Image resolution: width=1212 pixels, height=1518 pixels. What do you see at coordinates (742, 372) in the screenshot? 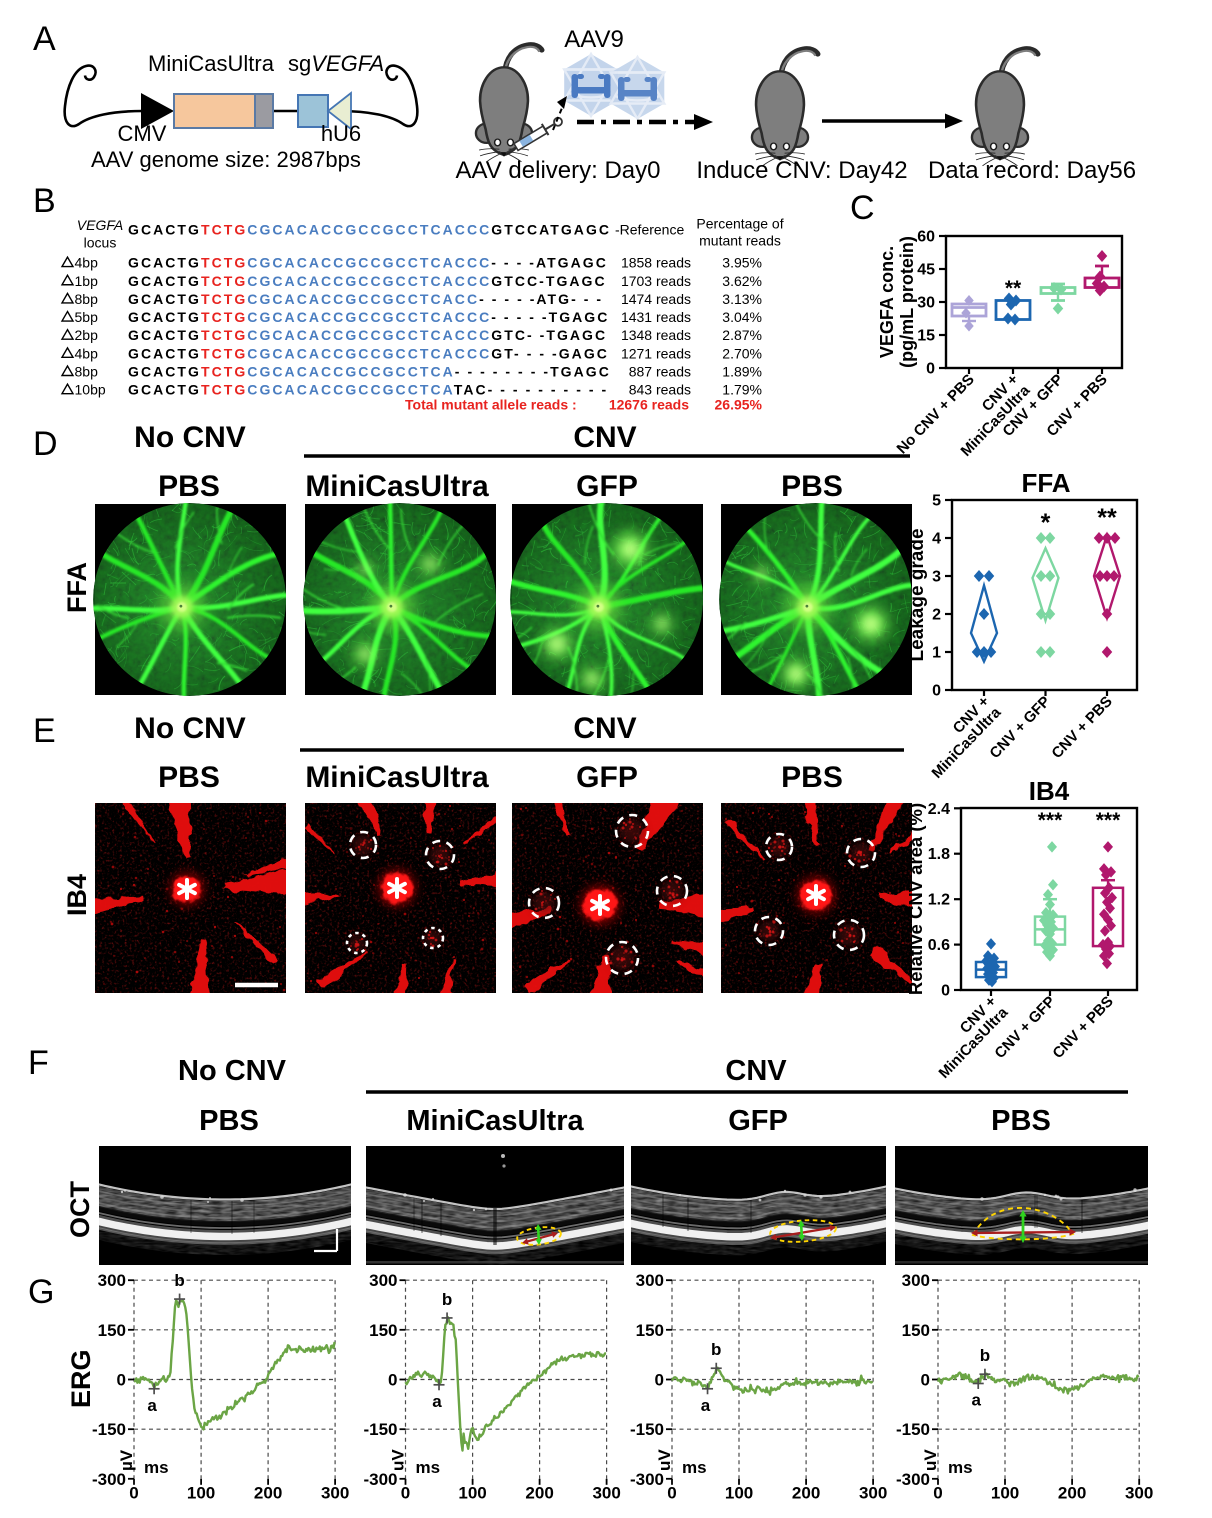
I see `svg-text: 1.89%` at bounding box center [742, 372].